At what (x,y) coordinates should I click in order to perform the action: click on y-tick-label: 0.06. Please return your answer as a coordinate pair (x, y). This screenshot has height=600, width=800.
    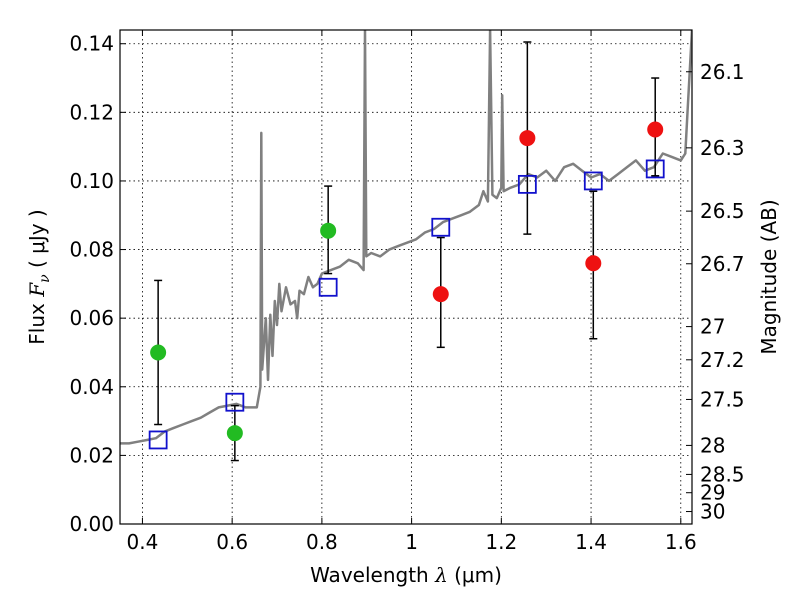
    Looking at the image, I should click on (91, 318).